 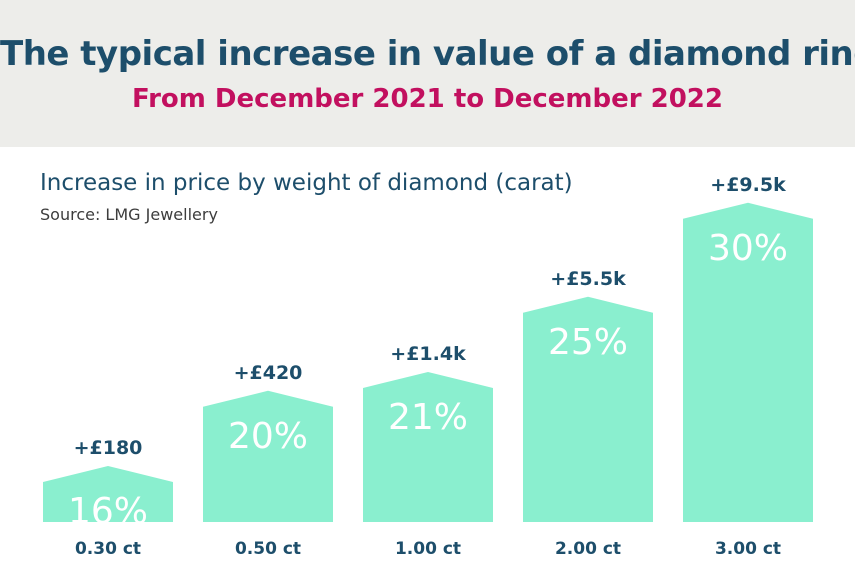 I want to click on bar-0-30-ct, so click(x=108, y=493).